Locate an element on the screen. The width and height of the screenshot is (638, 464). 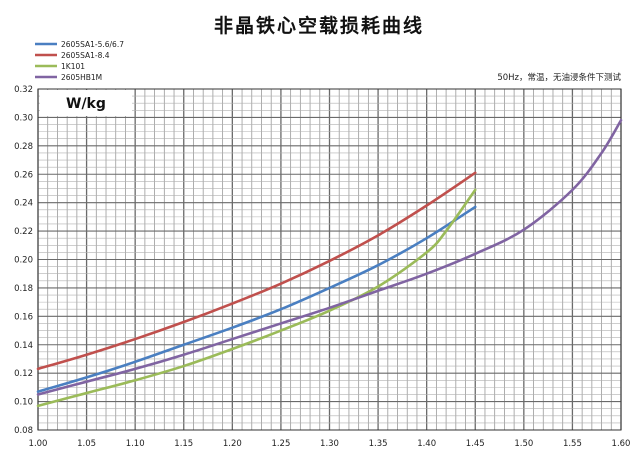
x-tick-label: 1.25 is located at coordinates (280, 444).